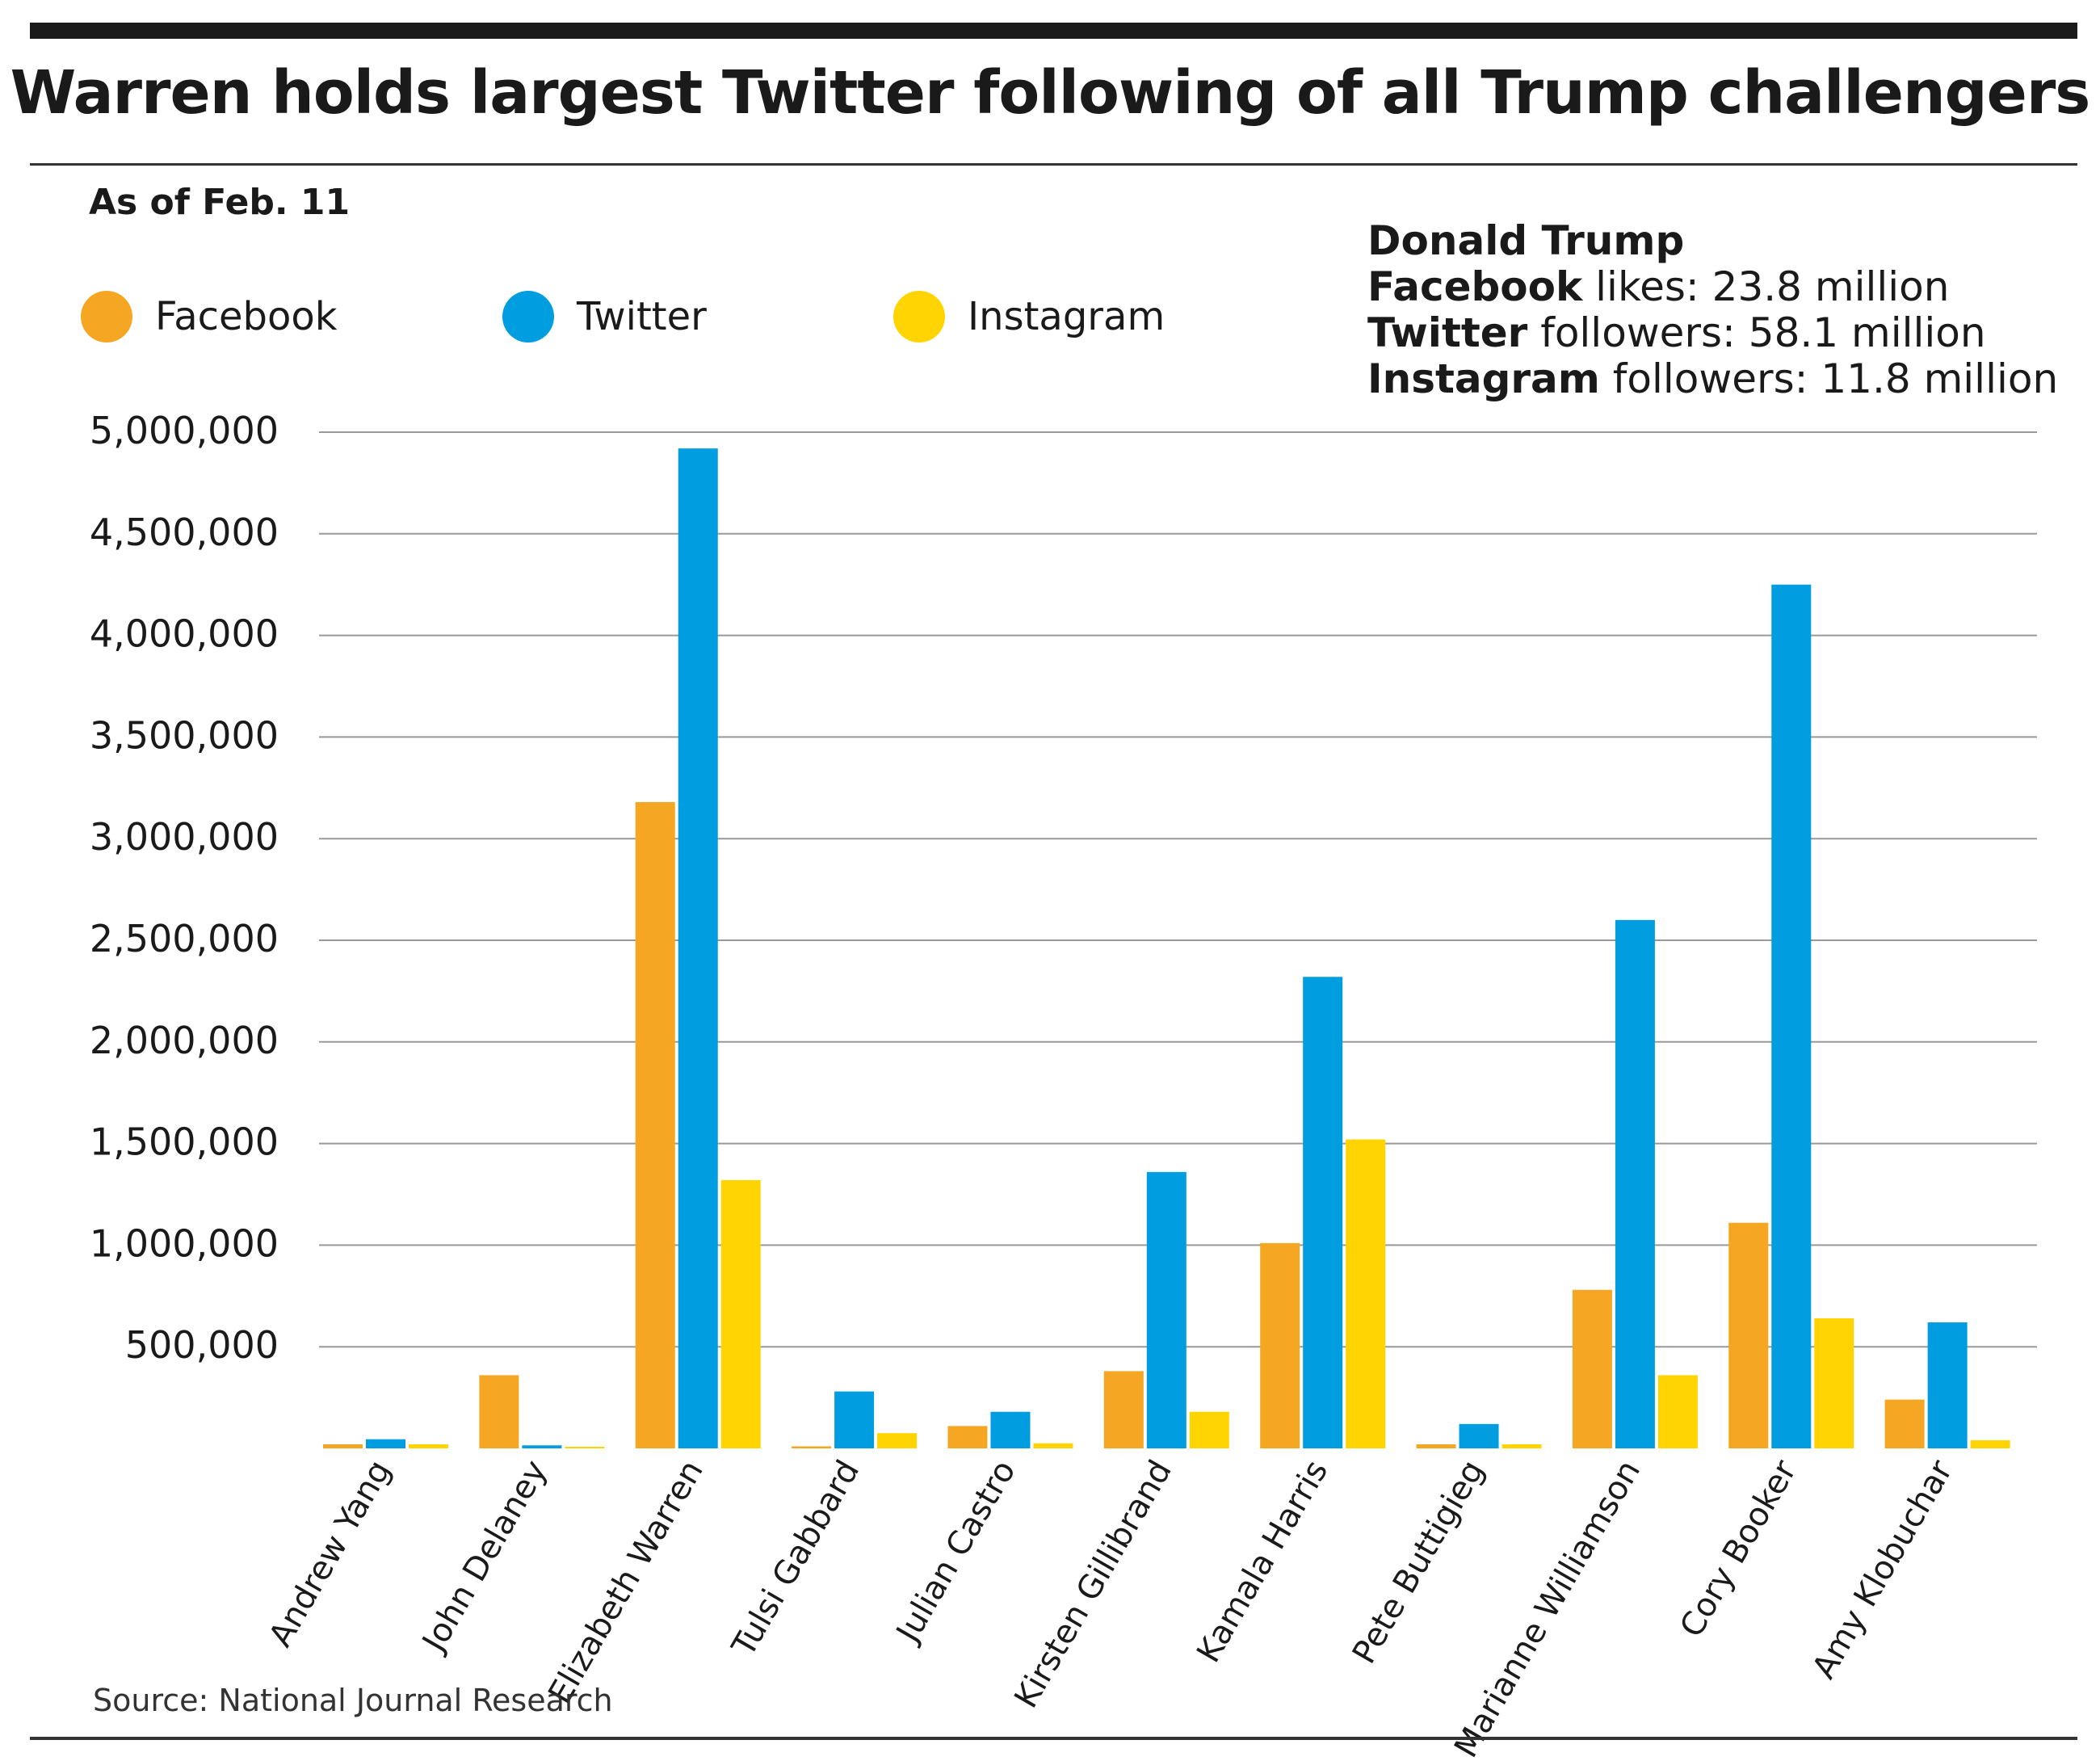  Describe the element at coordinates (1054, 164) in the screenshot. I see `title-rule` at that location.